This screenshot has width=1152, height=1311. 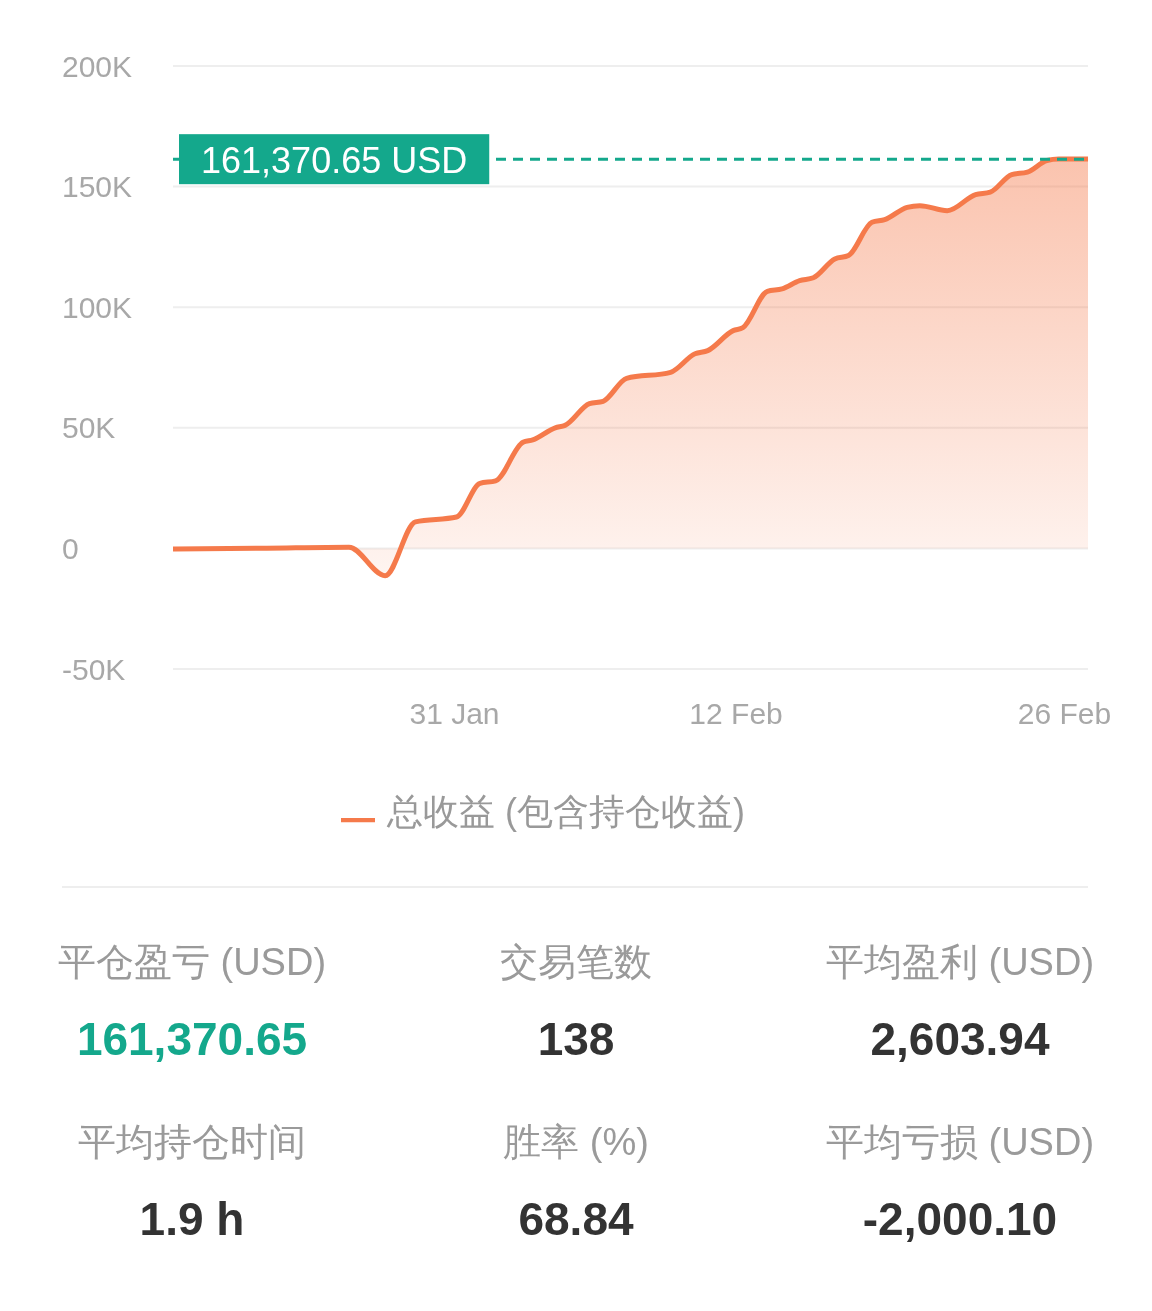 What do you see at coordinates (192, 962) in the screenshot?
I see `text: 平仓盈亏 (USD)` at bounding box center [192, 962].